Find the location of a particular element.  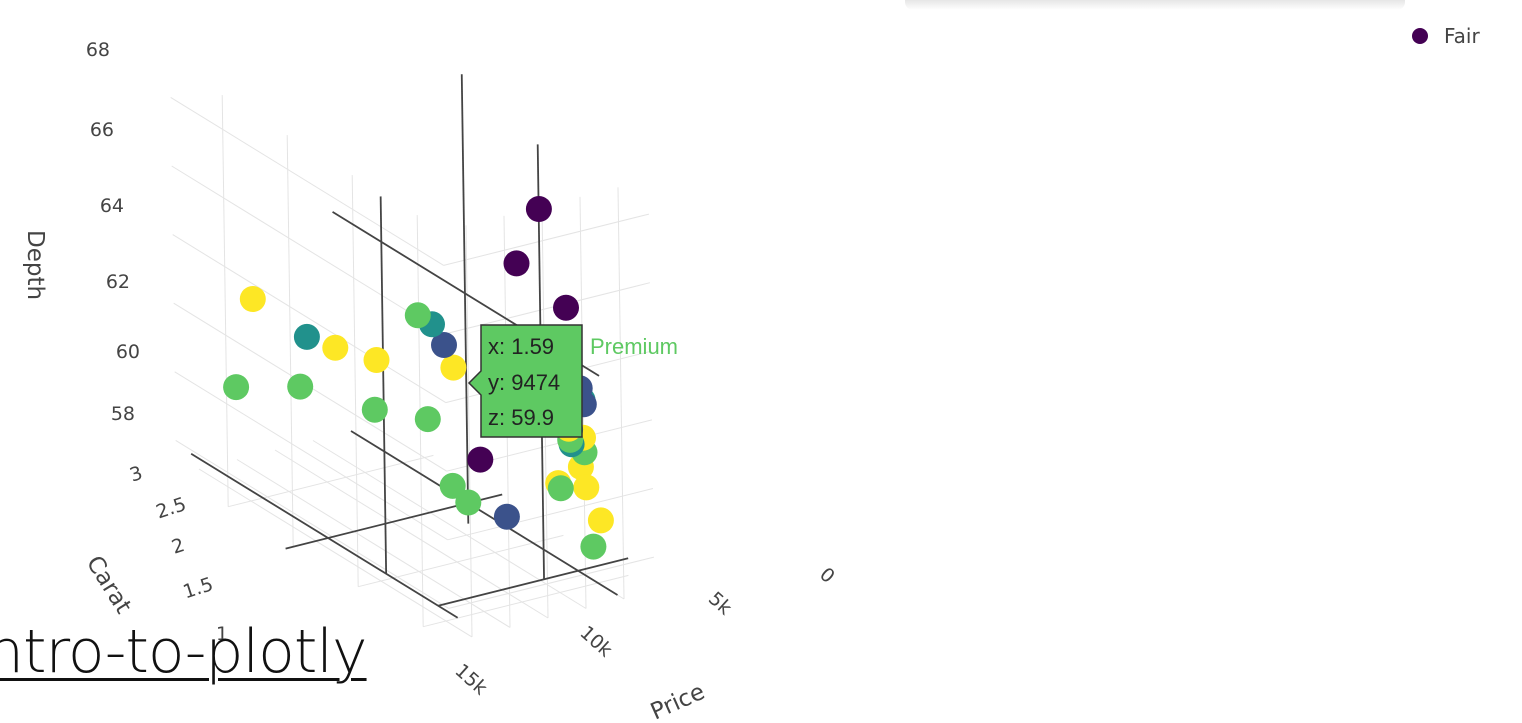

axis-line-price is located at coordinates (484, 513).